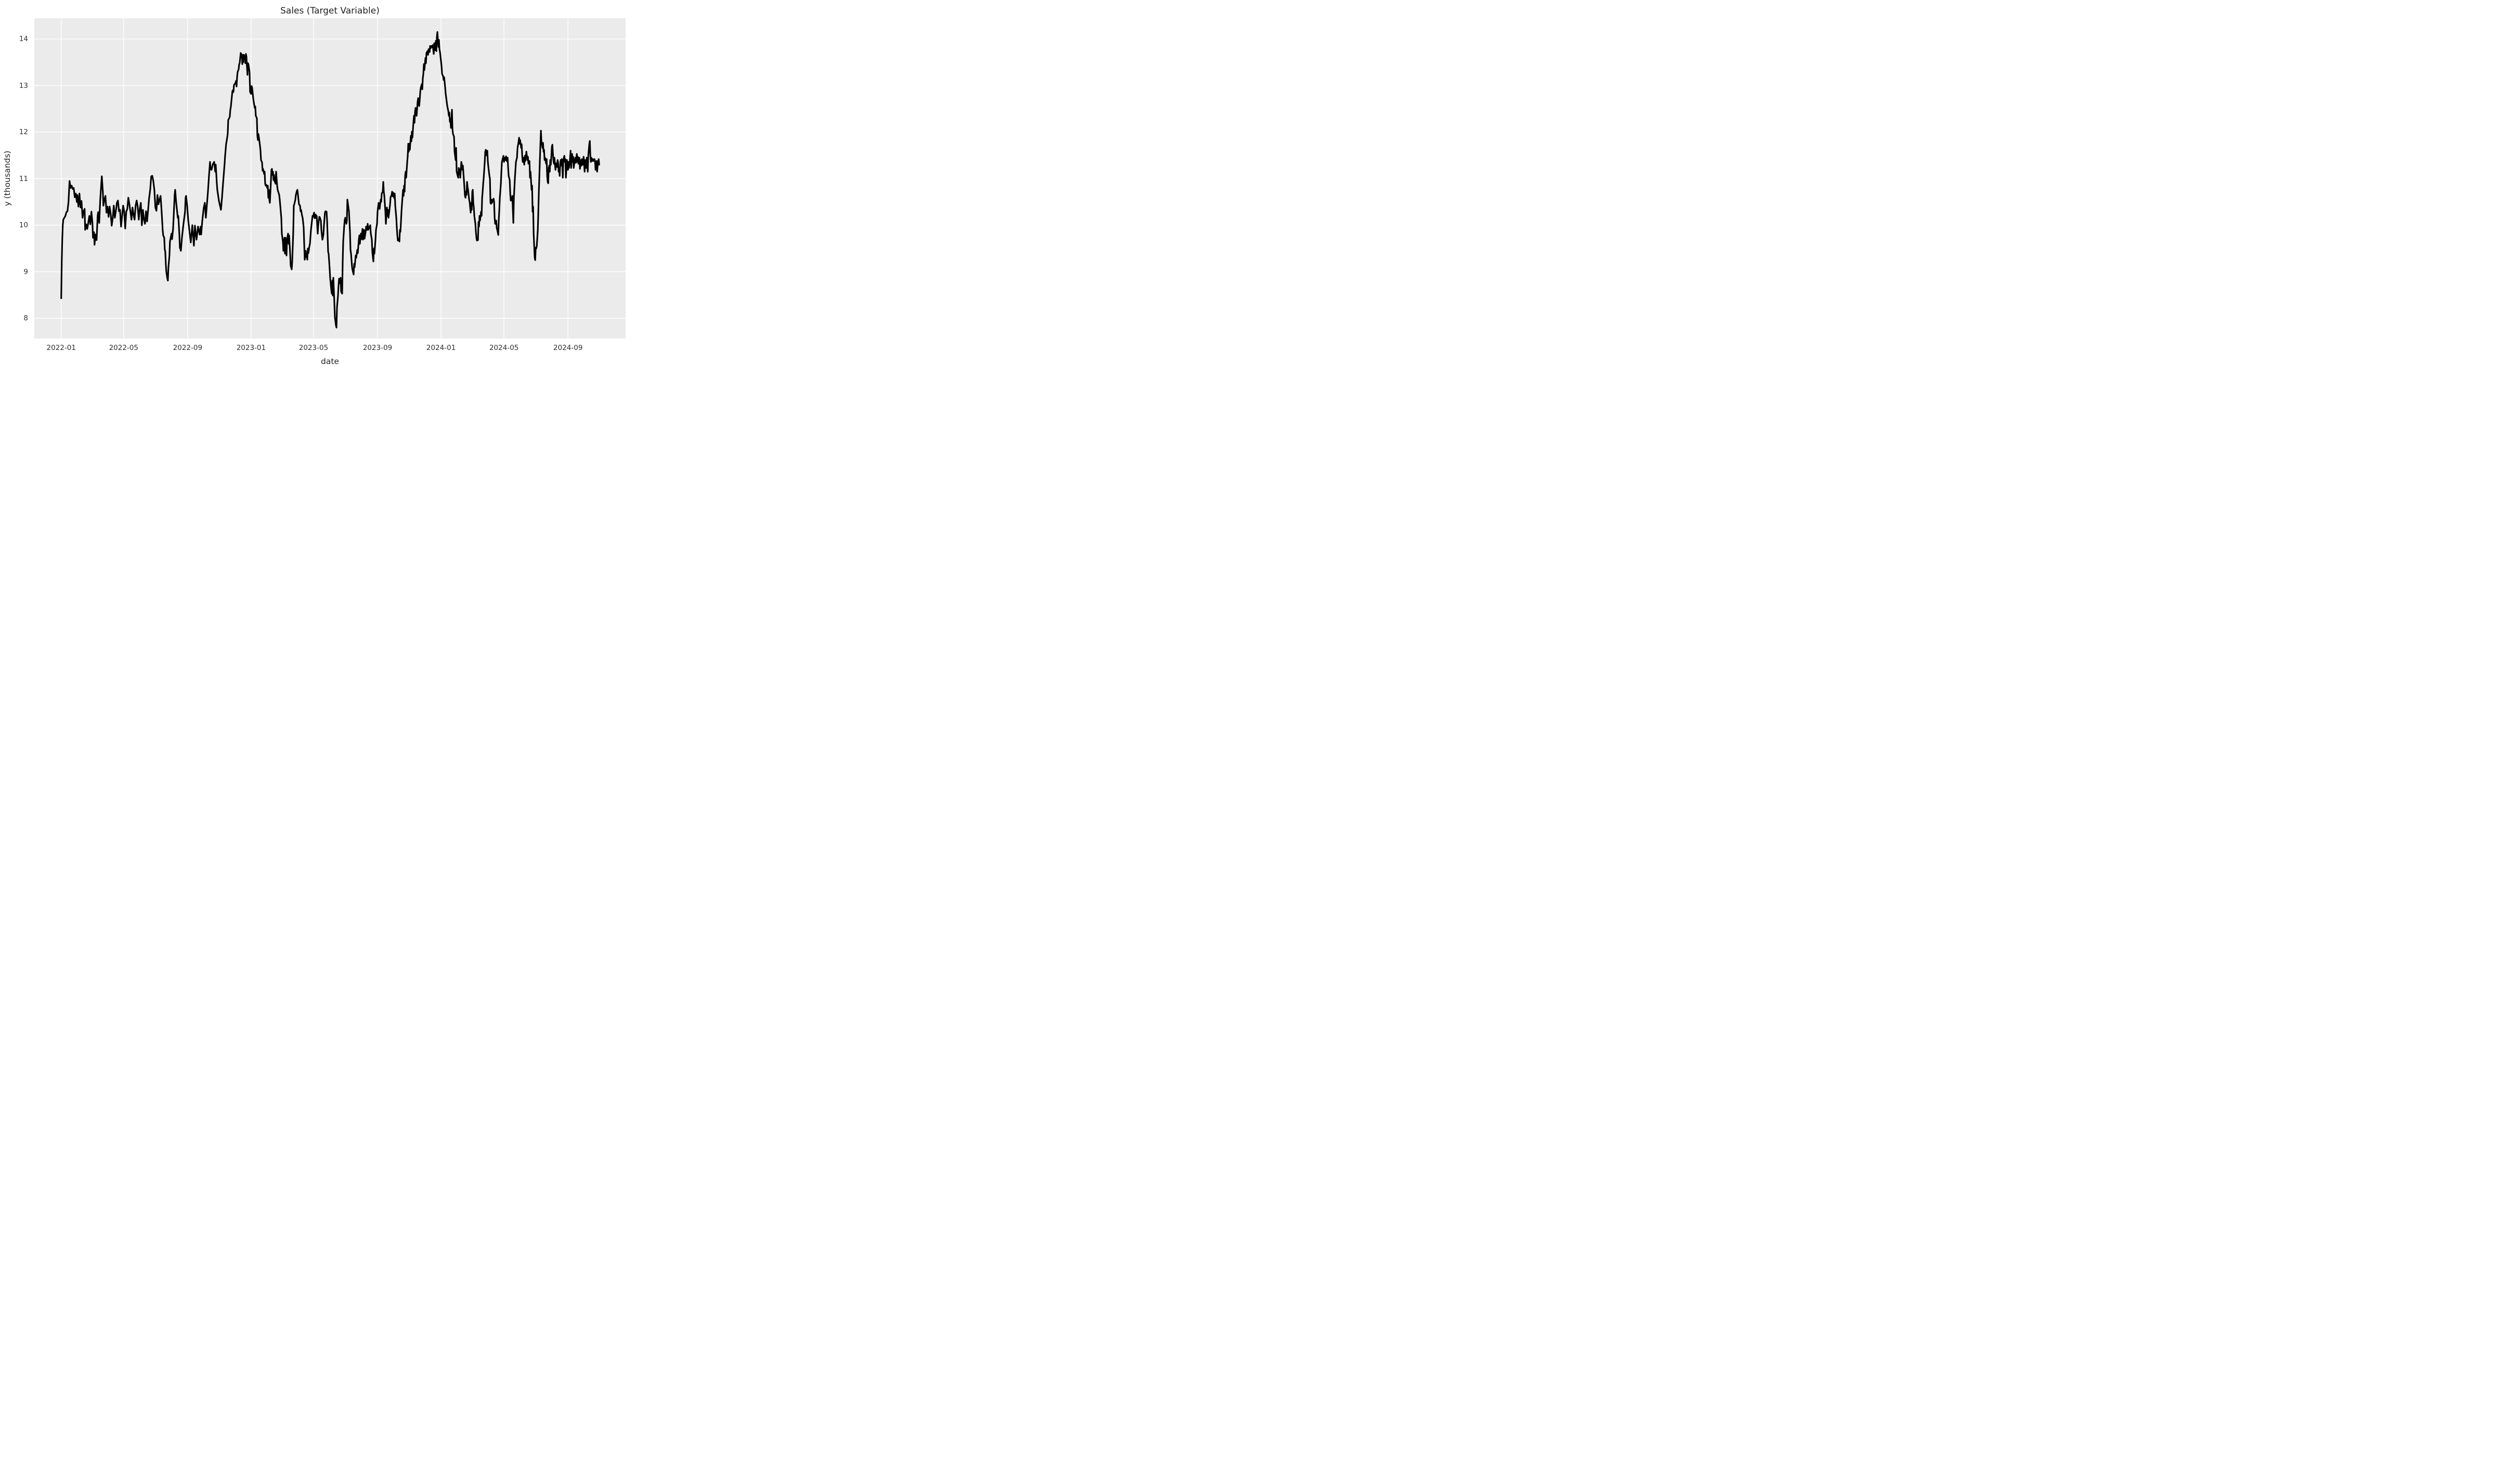 The height and width of the screenshot is (1480, 2520). Describe the element at coordinates (23, 225) in the screenshot. I see `y-tick-label: 10` at that location.